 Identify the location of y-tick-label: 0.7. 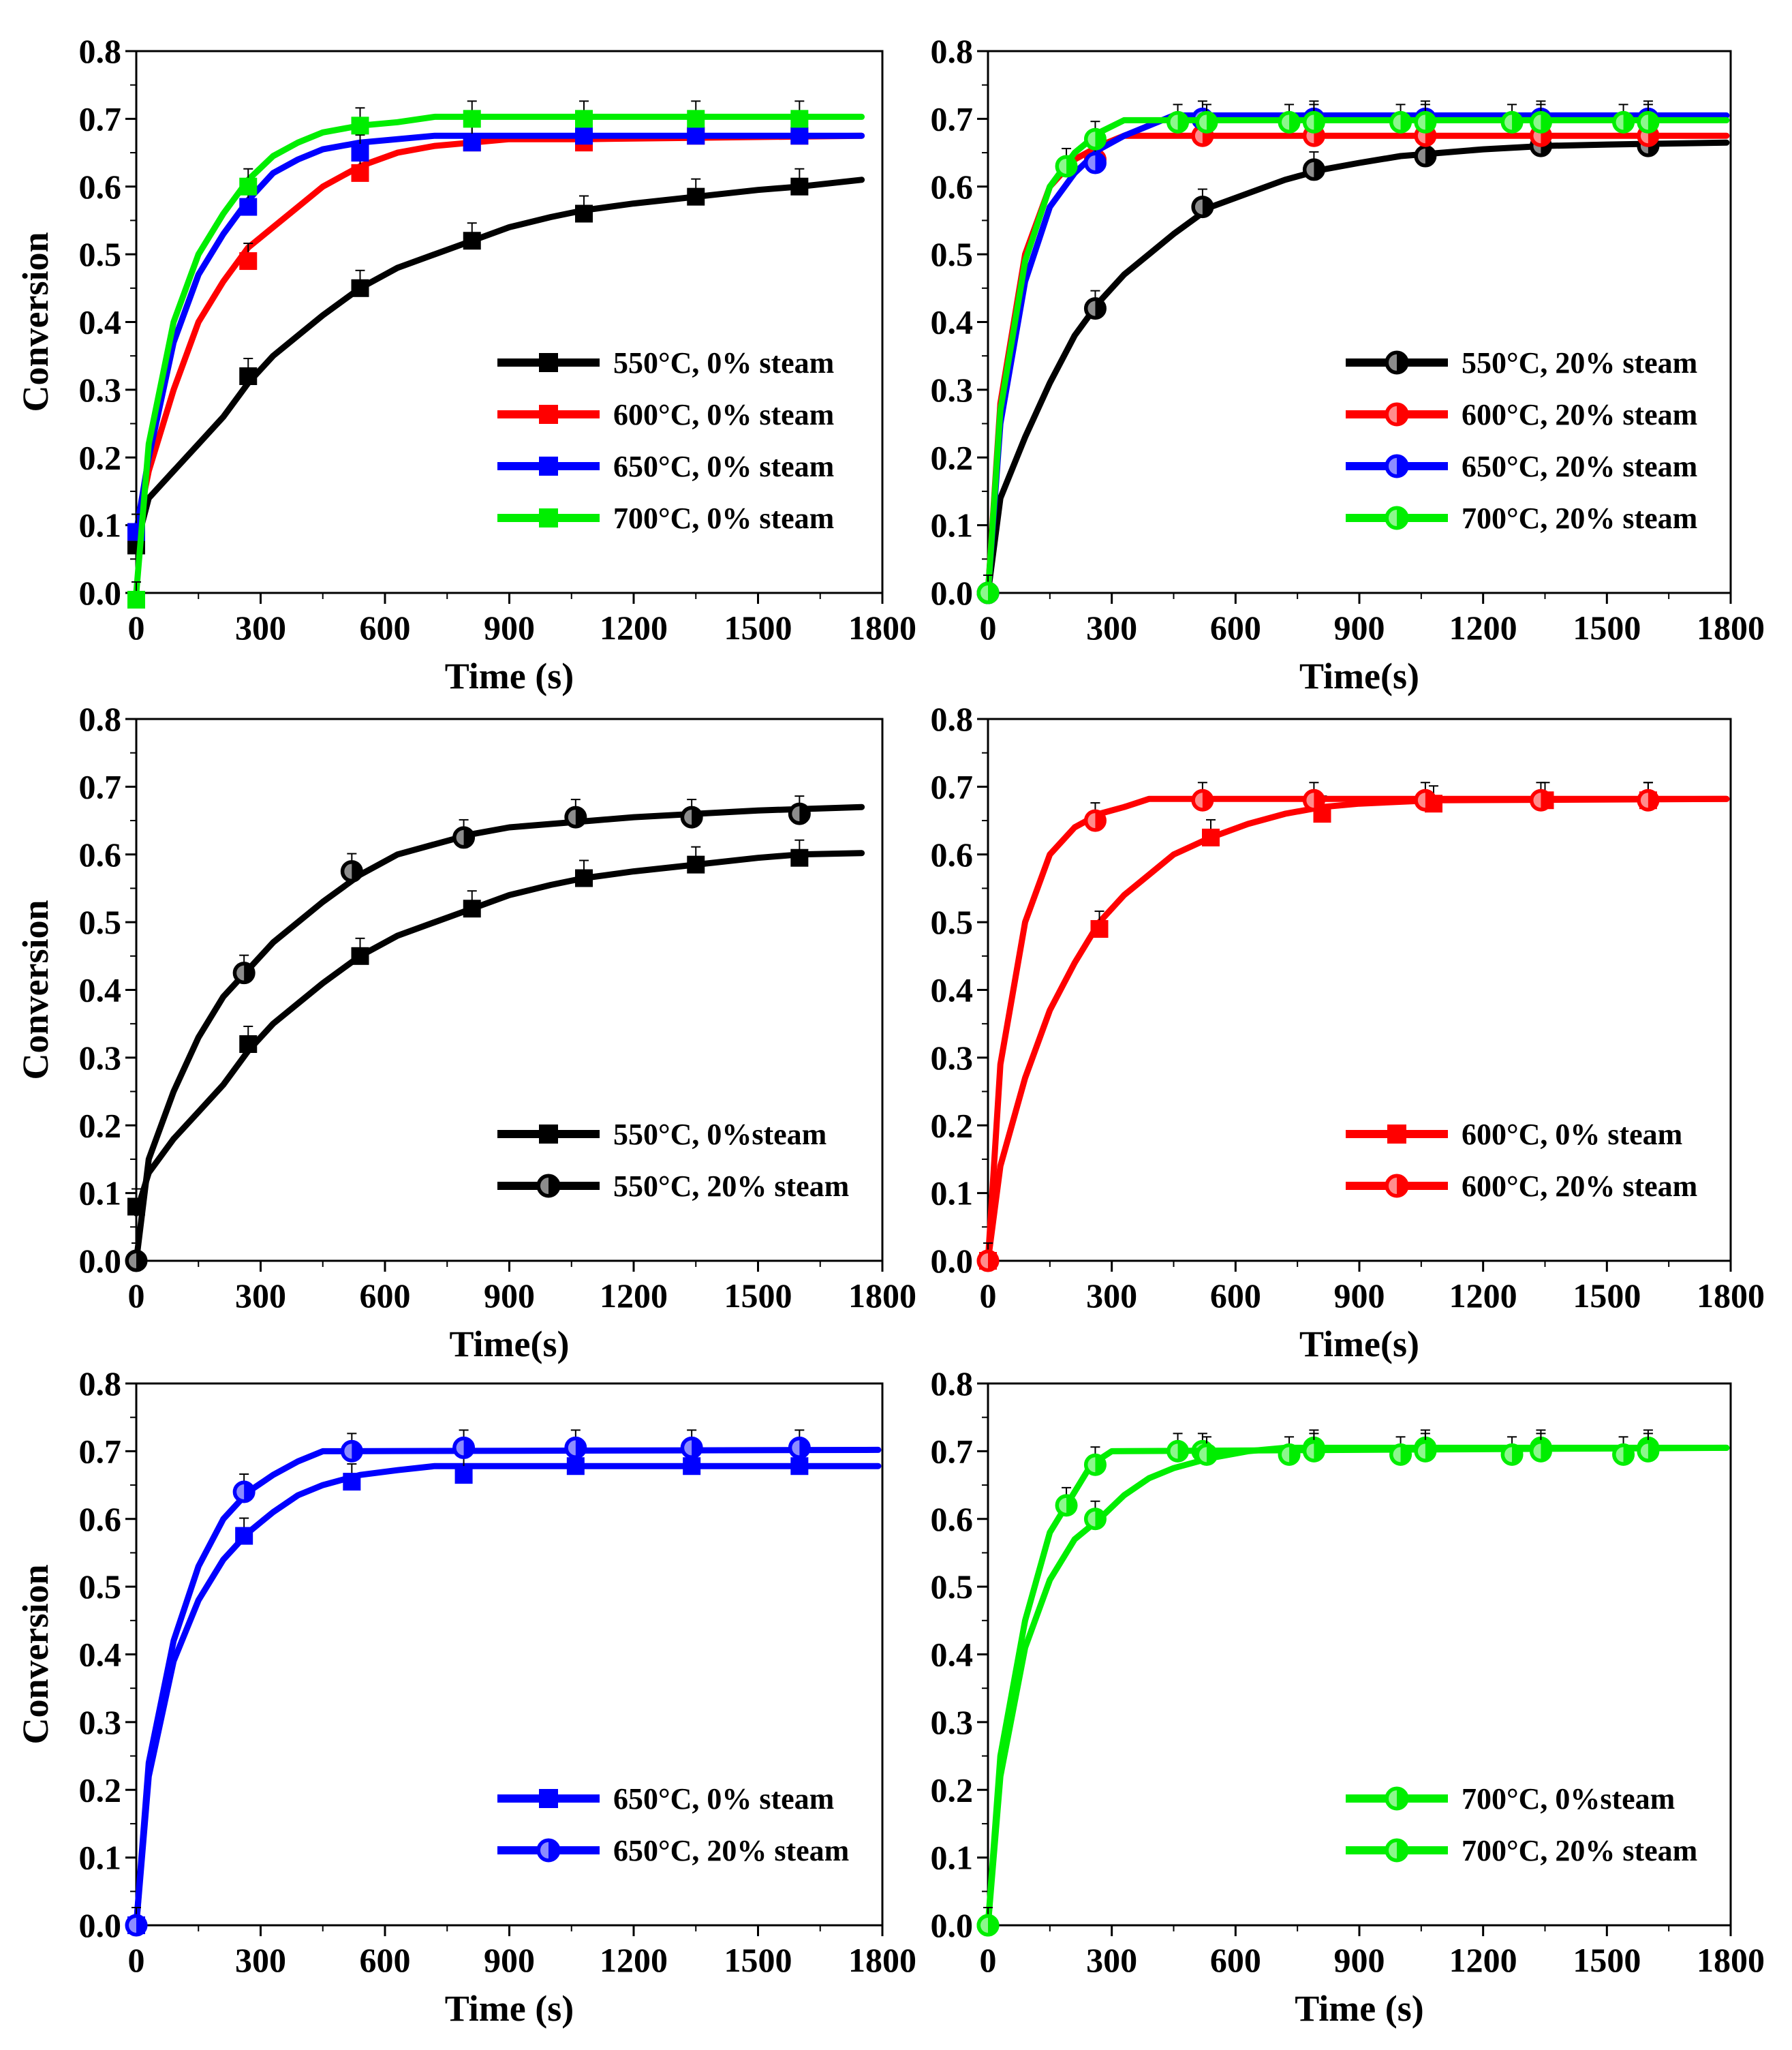
(952, 1451).